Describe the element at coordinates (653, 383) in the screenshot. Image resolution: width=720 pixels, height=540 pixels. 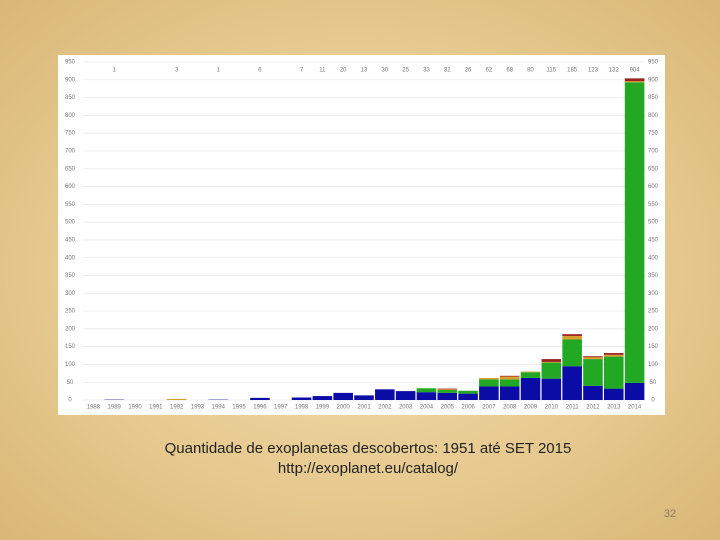
I see `y-tick-label-right: 50` at that location.